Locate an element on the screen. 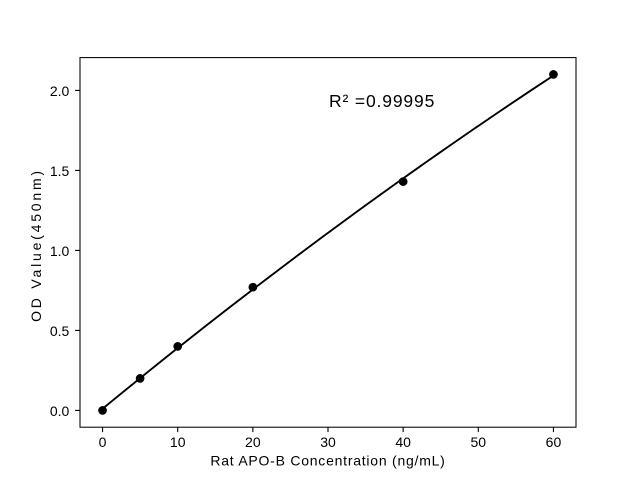 Image resolution: width=640 pixels, height=480 pixels. svg-text: 0.0 is located at coordinates (60, 411).